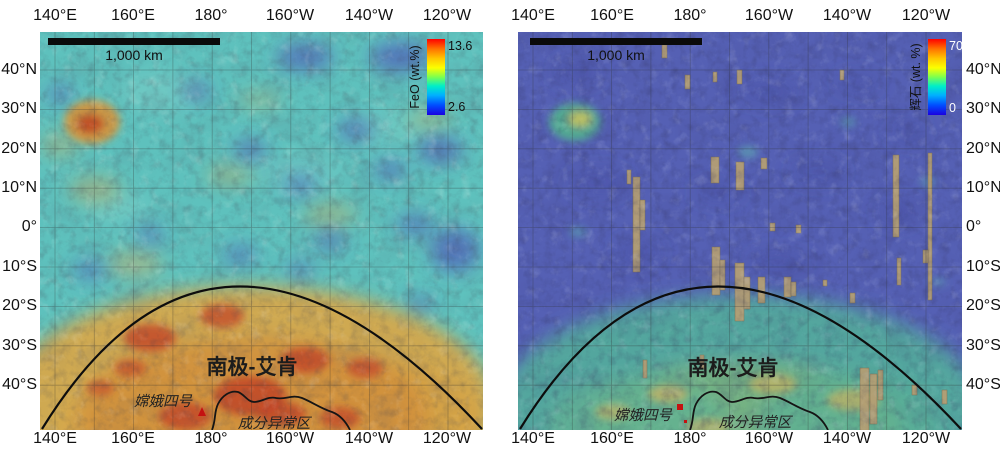  Describe the element at coordinates (916, 76) in the screenshot. I see `colorbar-title: 辉石 (wt. %)` at that location.